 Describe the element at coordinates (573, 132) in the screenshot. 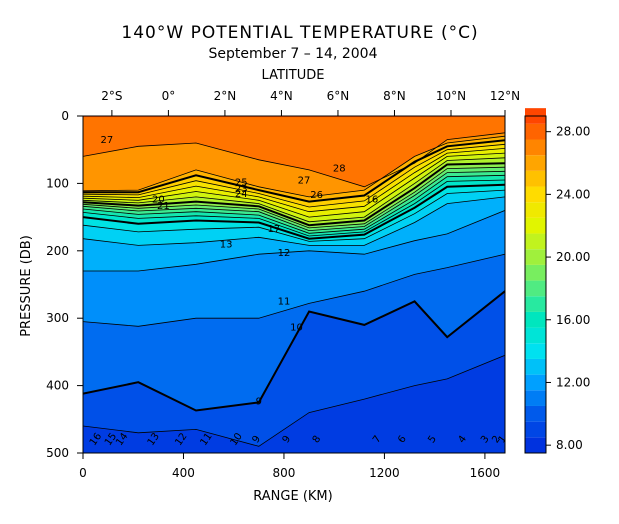

I see `colorbar-tick-label-5: 28.00` at that location.